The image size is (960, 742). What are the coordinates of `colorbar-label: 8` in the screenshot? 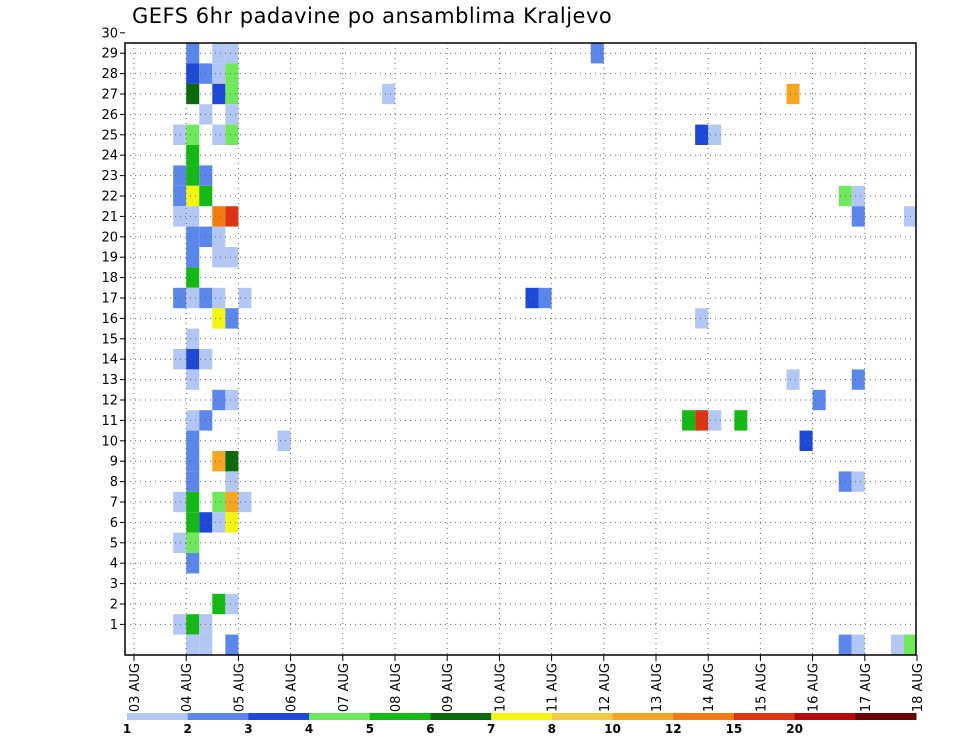 It's located at (552, 729).